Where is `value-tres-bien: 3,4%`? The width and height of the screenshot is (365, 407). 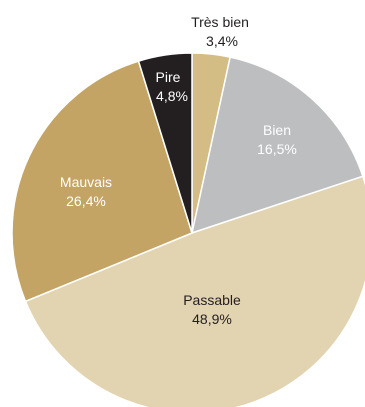
value-tres-bien: 3,4% is located at coordinates (222, 41).